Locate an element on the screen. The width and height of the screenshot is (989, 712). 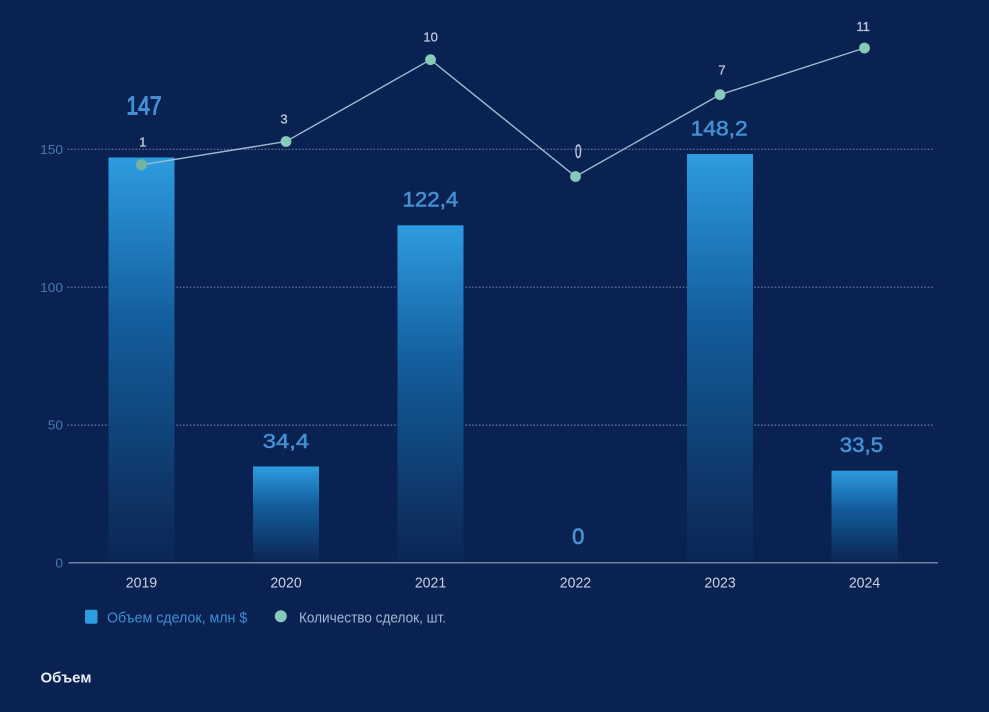
svg-text: 50 is located at coordinates (55, 425).